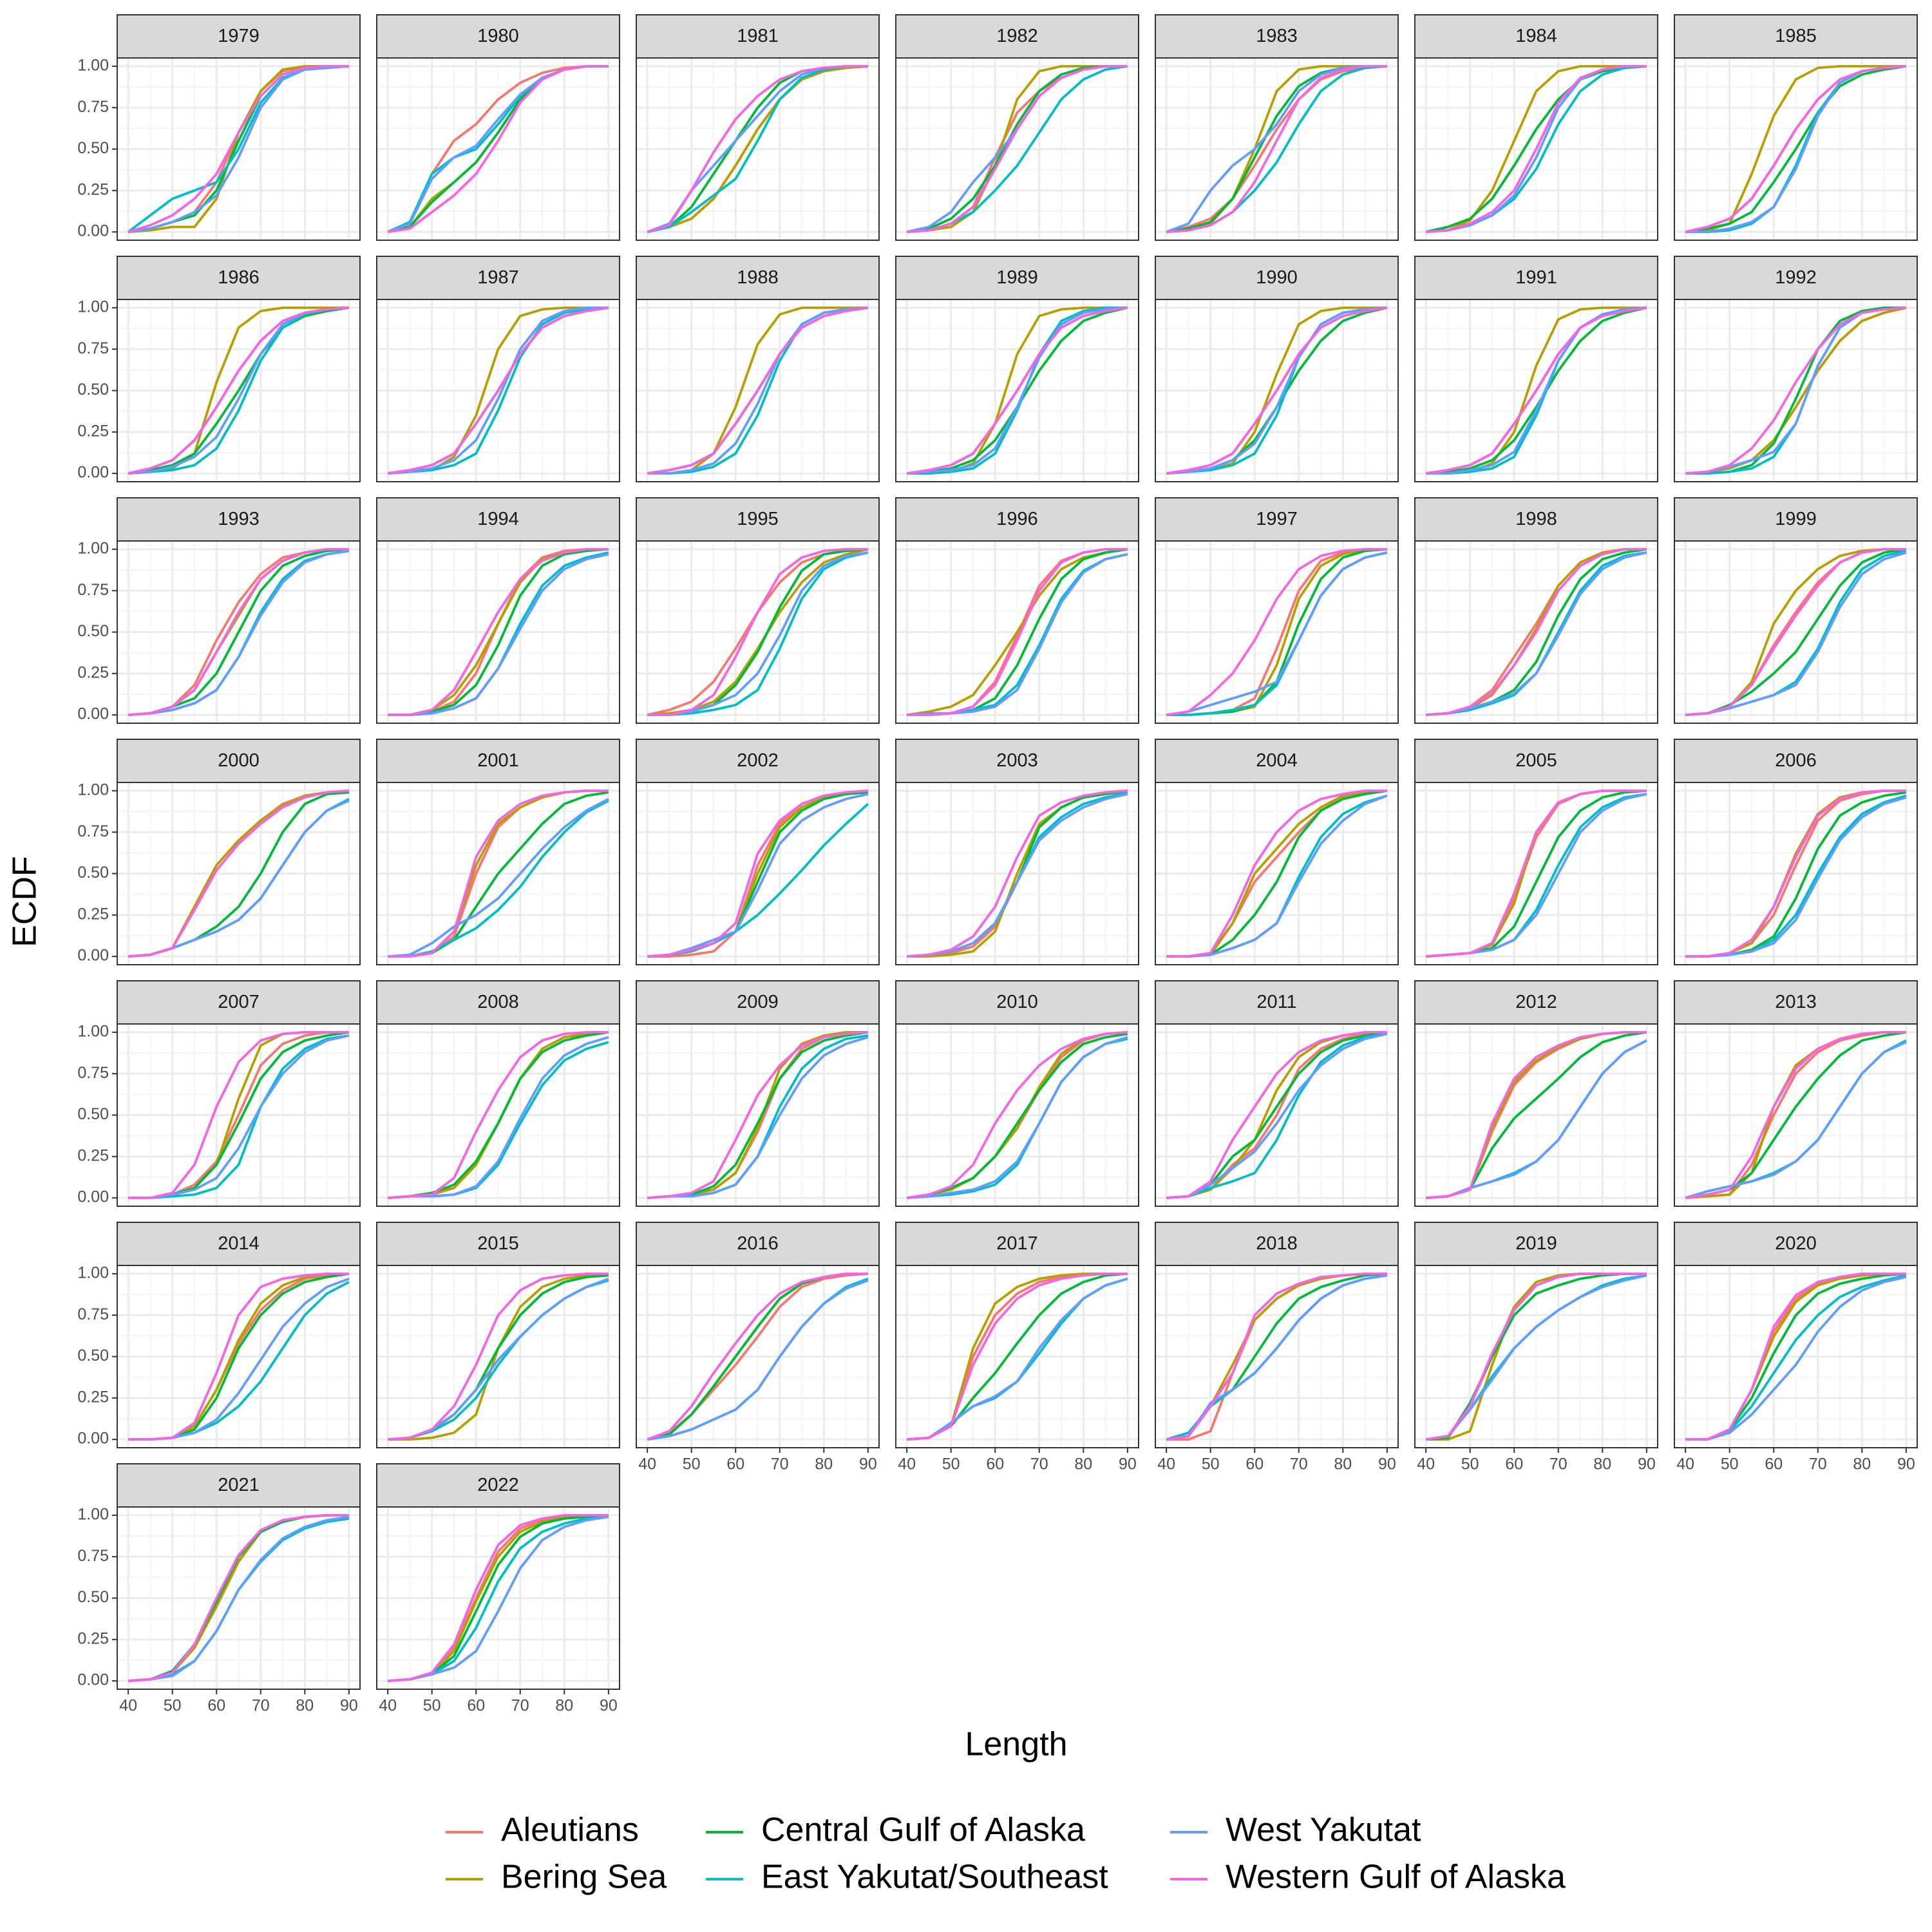 This screenshot has width=1932, height=1932. I want to click on panel: 1991, so click(1536, 369).